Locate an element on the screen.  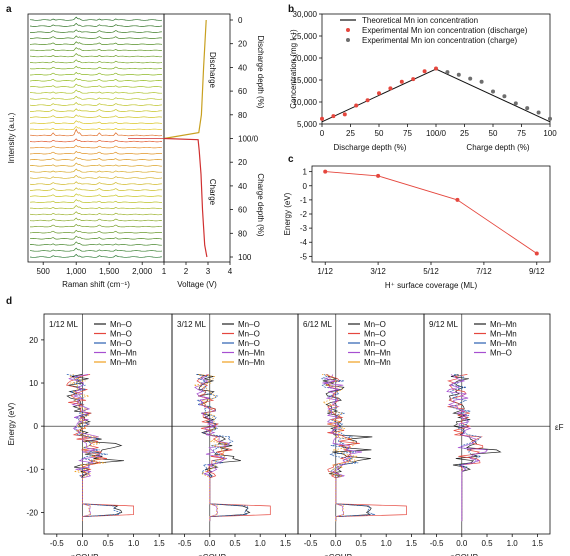
d-x-label: −pCOHP is located at coordinates (210, 554).